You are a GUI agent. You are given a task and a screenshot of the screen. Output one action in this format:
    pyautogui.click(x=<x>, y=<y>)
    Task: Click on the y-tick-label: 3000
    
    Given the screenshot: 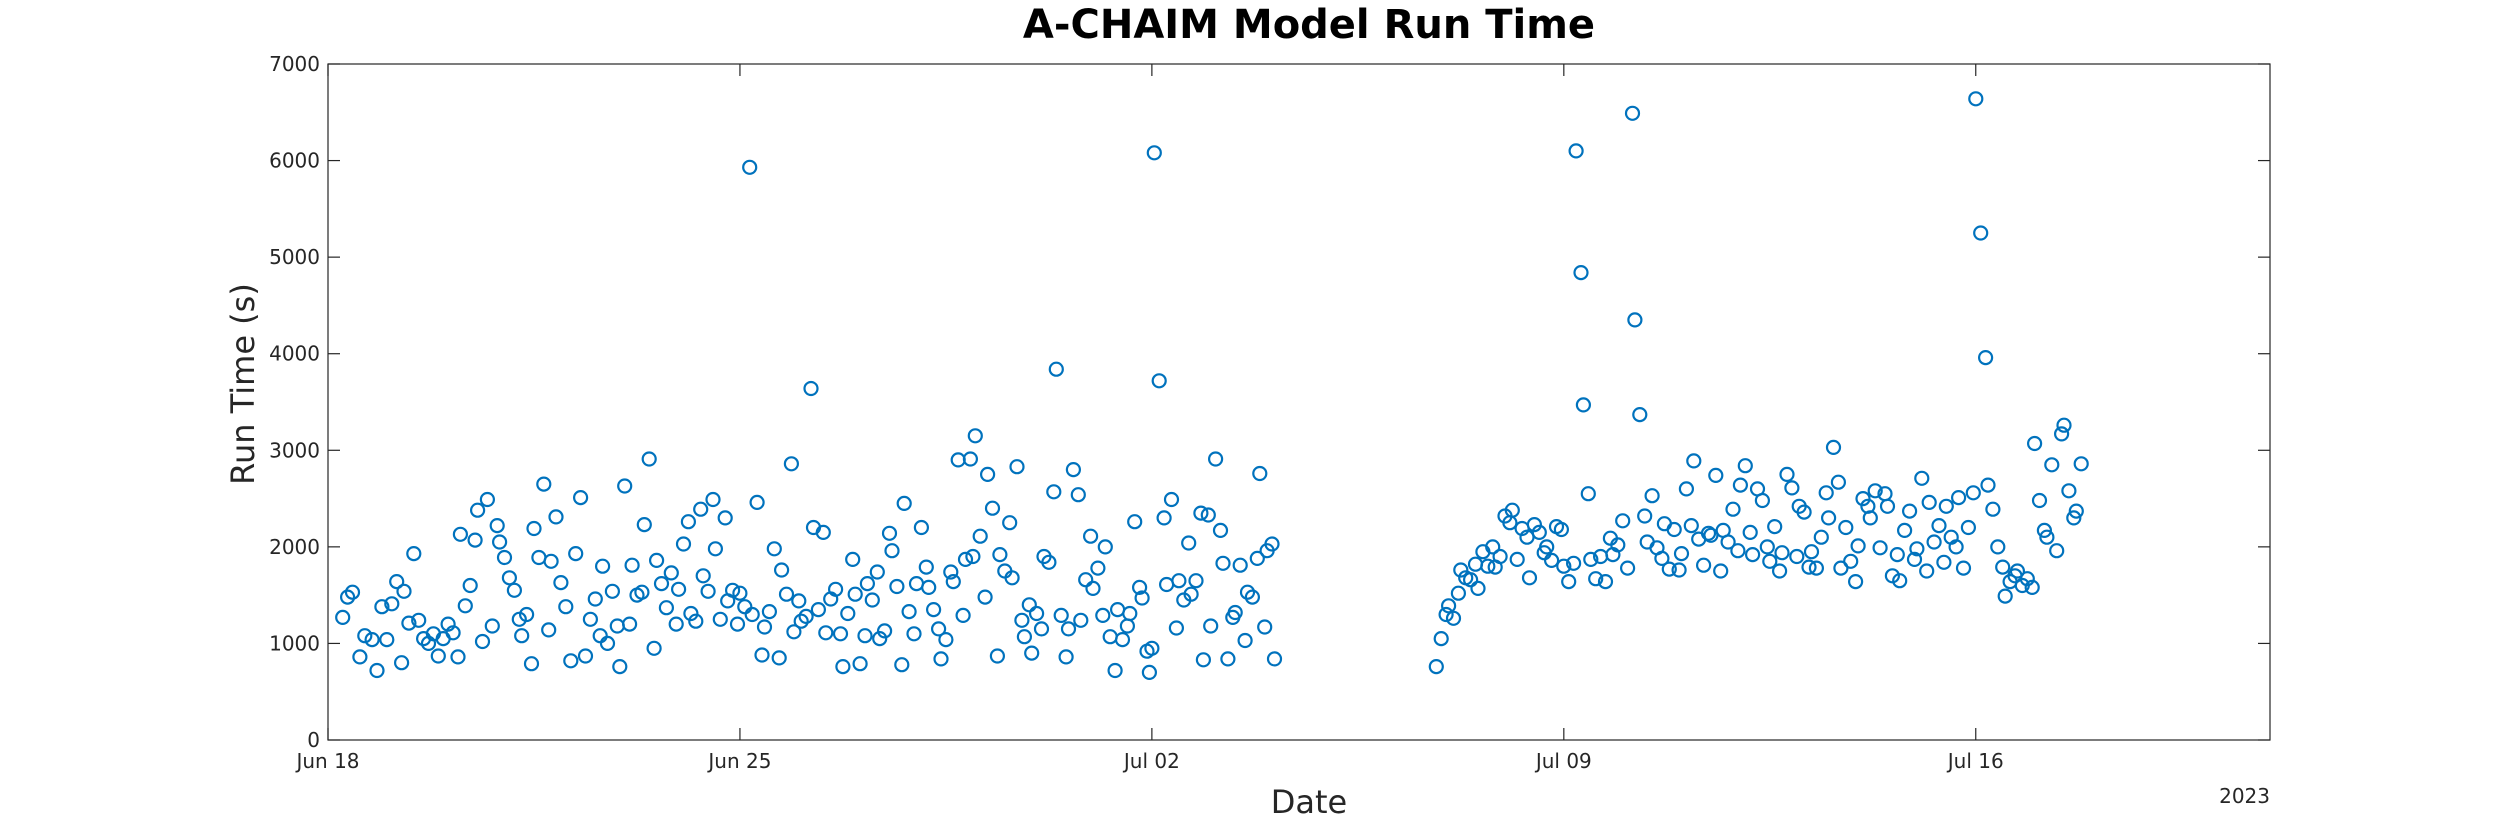 What is the action you would take?
    pyautogui.click(x=294, y=450)
    